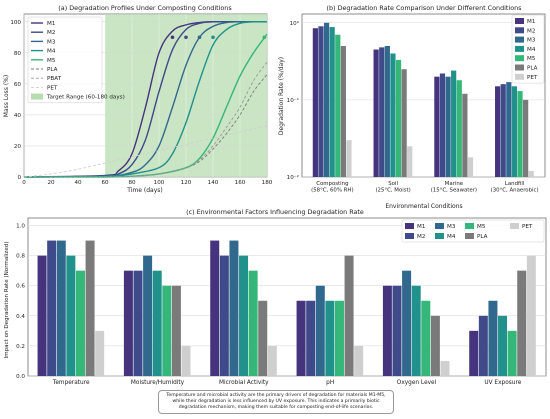  What do you see at coordinates (71, 383) in the screenshot?
I see `category-label: Temperature` at bounding box center [71, 383].